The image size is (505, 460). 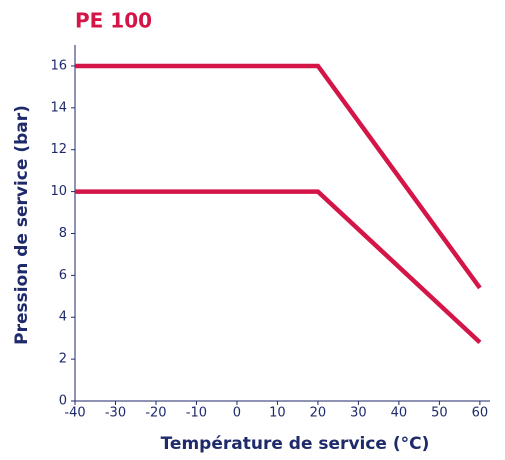 What do you see at coordinates (58, 149) in the screenshot?
I see `y-tick-label: 12` at bounding box center [58, 149].